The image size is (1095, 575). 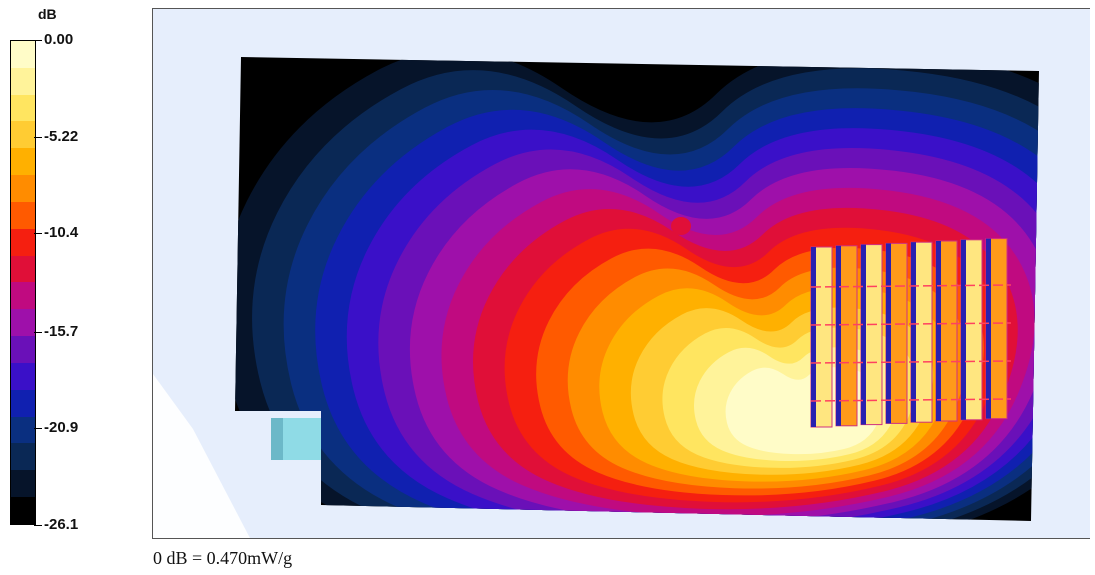 What do you see at coordinates (61, 331) in the screenshot?
I see `colorbar-tick-label: -15.7` at bounding box center [61, 331].